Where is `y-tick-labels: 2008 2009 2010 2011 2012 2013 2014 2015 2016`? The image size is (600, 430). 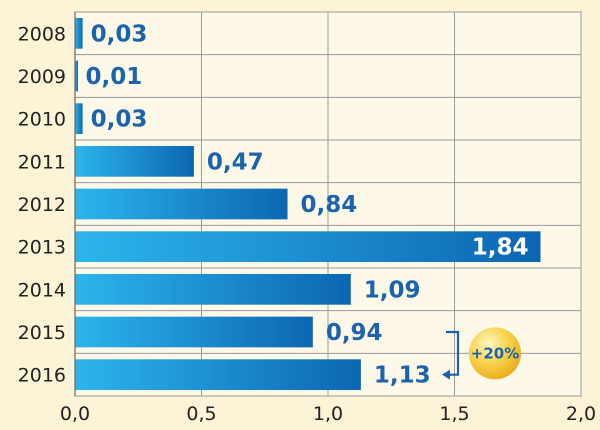
y-tick-labels: 2008 2009 2010 2011 2012 2013 2014 2015 2016 is located at coordinates (42, 204).